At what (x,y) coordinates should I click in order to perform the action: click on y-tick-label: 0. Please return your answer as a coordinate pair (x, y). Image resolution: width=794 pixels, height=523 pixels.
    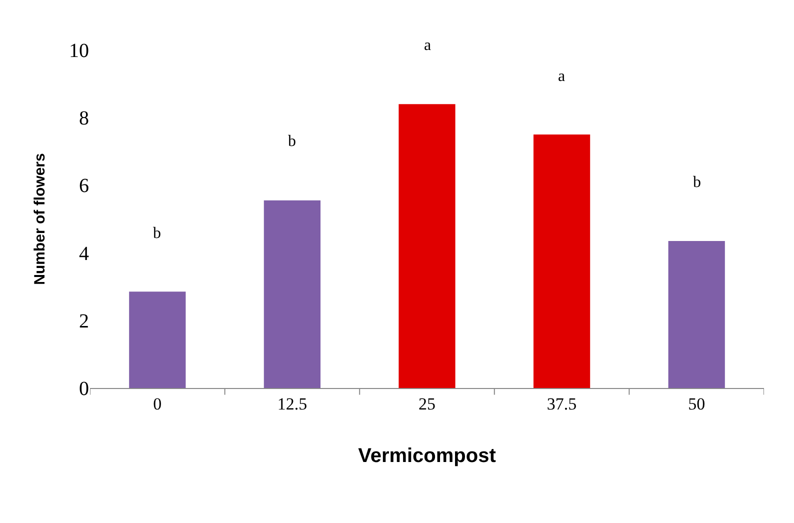
    Looking at the image, I should click on (84, 389).